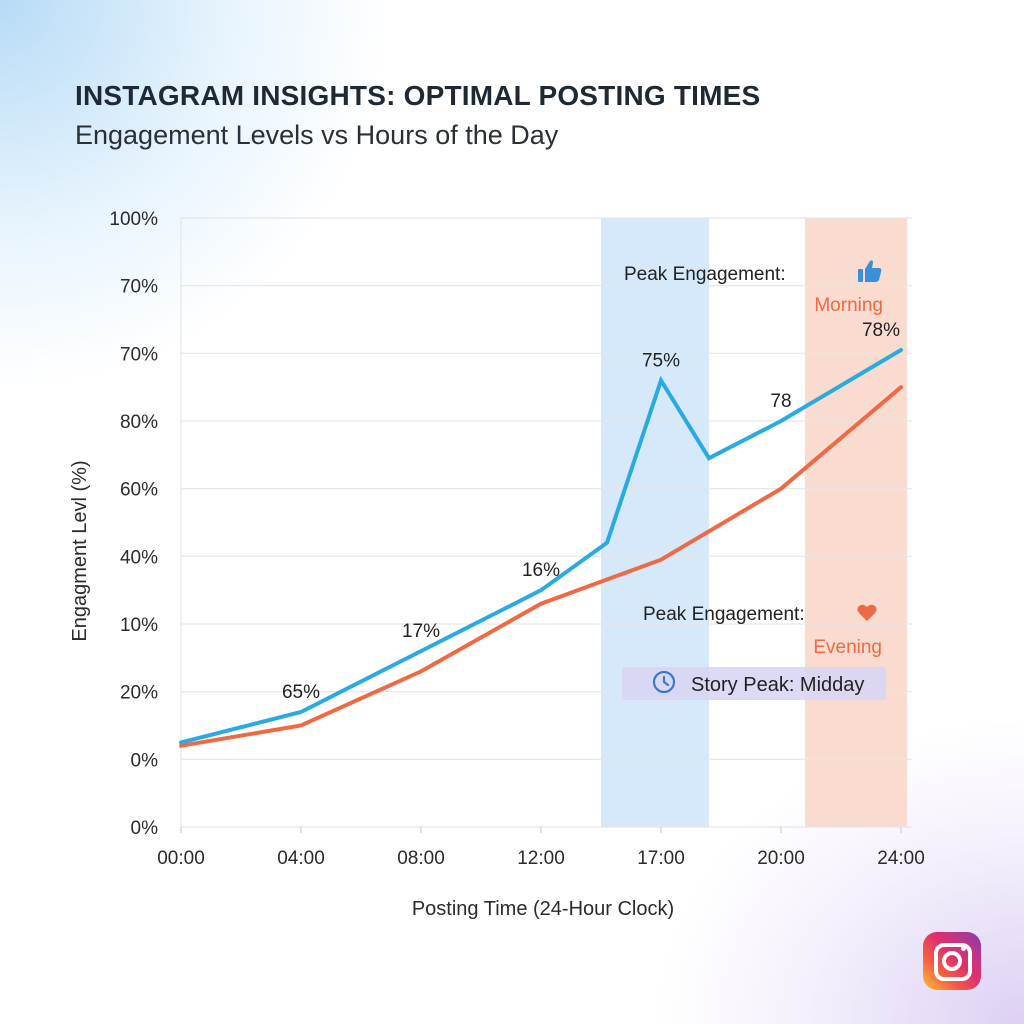 The image size is (1024, 1024). I want to click on story-peak-label: Story Peak: Midday, so click(777, 685).